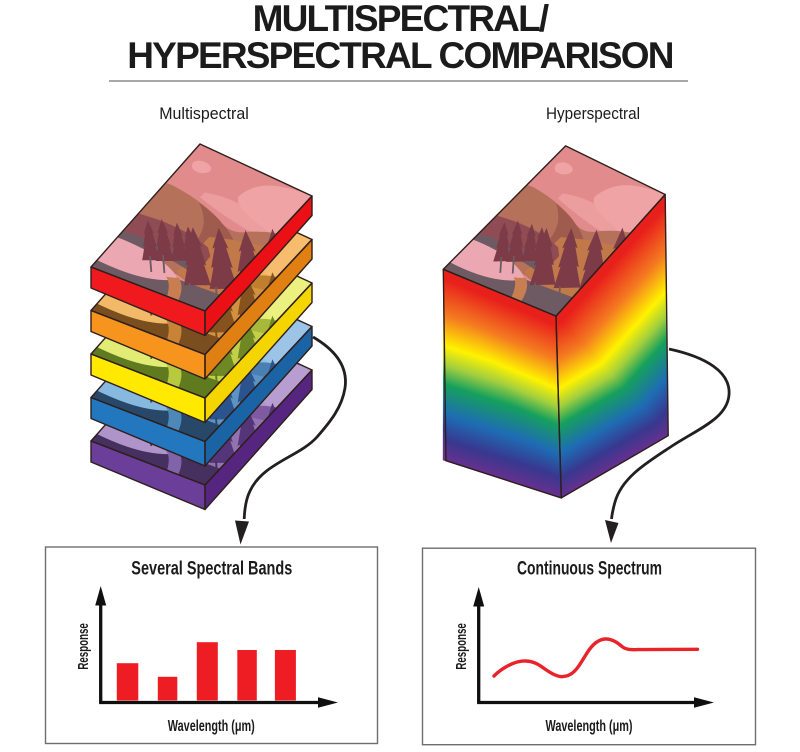  Describe the element at coordinates (401, 19) in the screenshot. I see `svg-text: MULTISPECTRAL/` at that location.